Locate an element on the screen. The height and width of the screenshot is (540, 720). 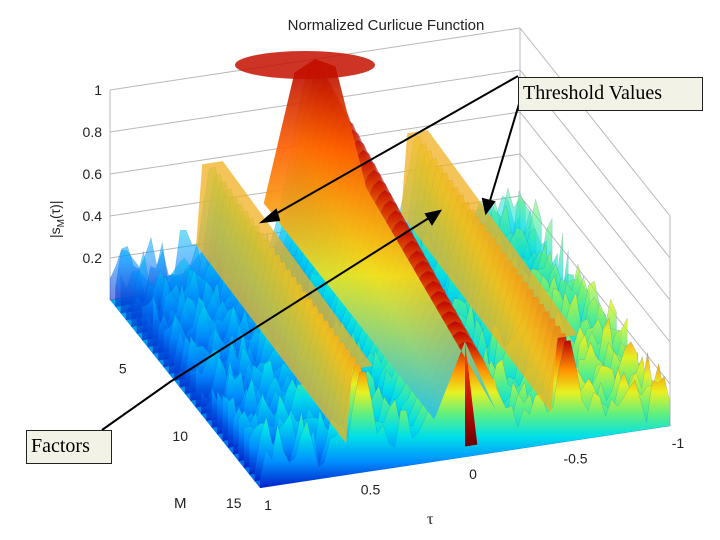
tau-tick-label: 1 is located at coordinates (268, 505).